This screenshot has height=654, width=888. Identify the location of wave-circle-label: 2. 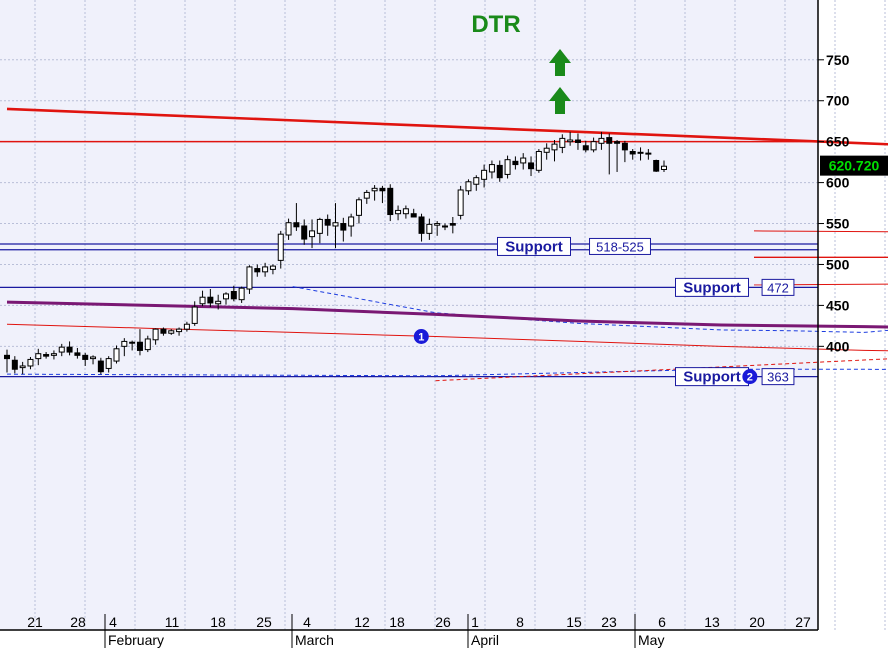
(750, 378).